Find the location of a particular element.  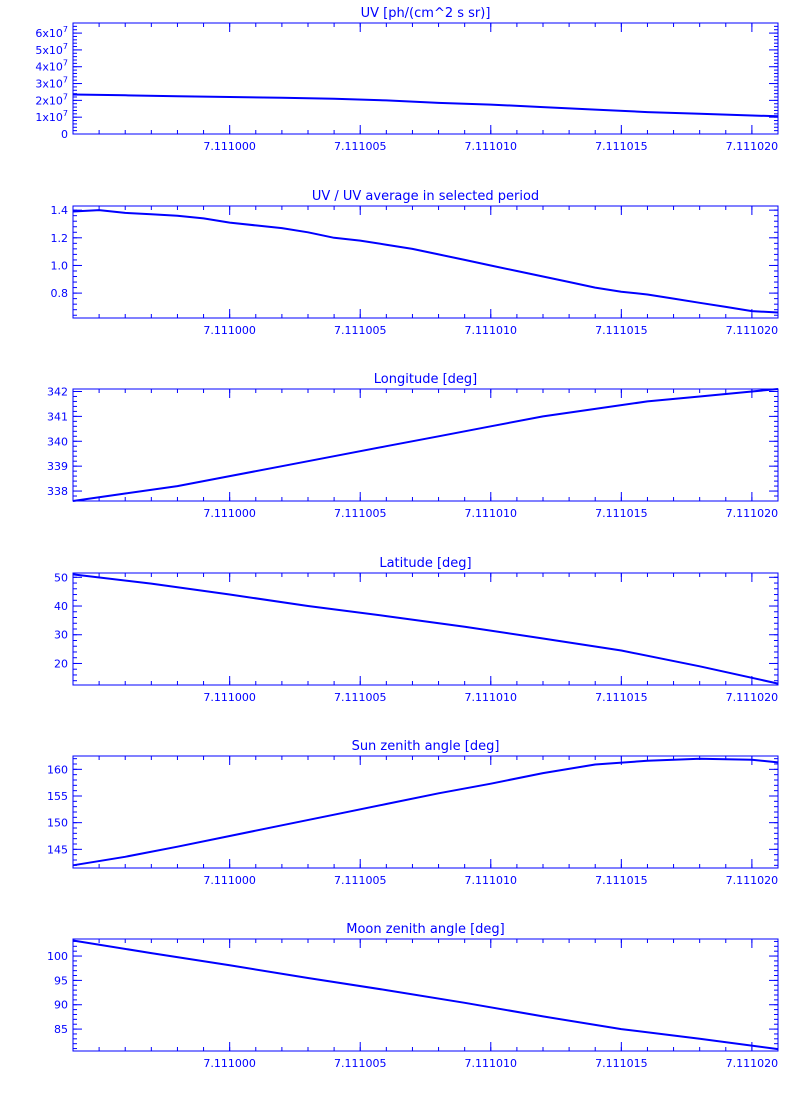

y-tick-label: 2x10⁷ is located at coordinates (51, 99).